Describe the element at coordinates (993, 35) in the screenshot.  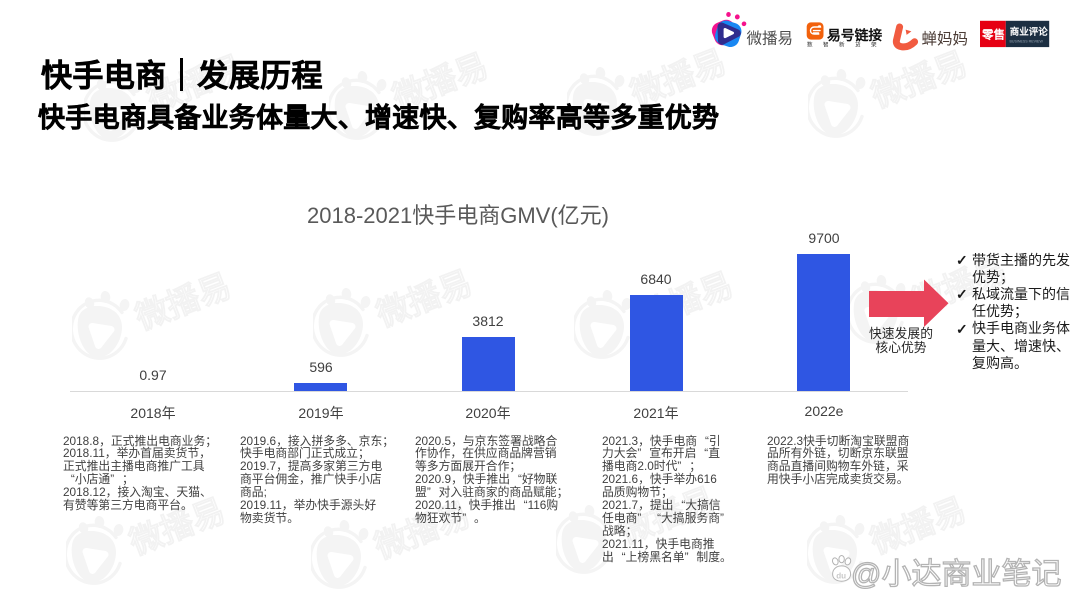
I see `svg-text: 零售` at that location.